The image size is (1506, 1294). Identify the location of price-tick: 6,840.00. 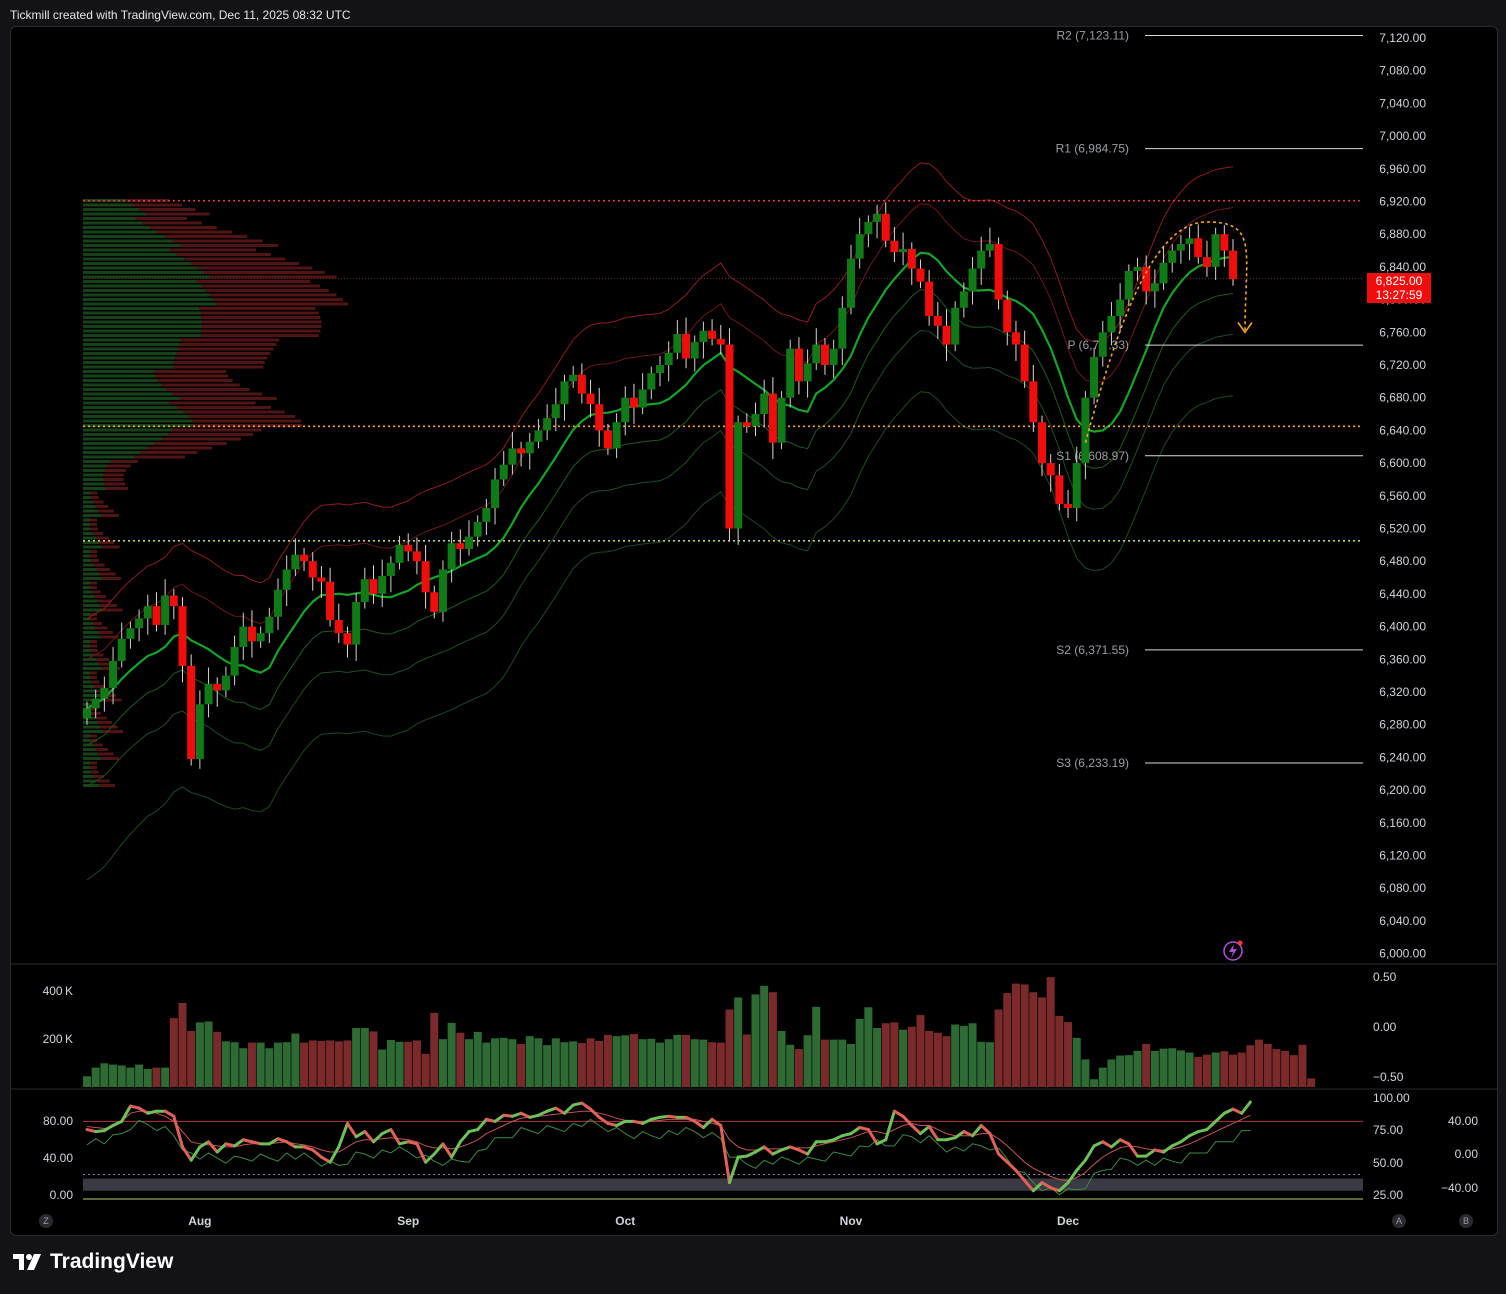
(1402, 267).